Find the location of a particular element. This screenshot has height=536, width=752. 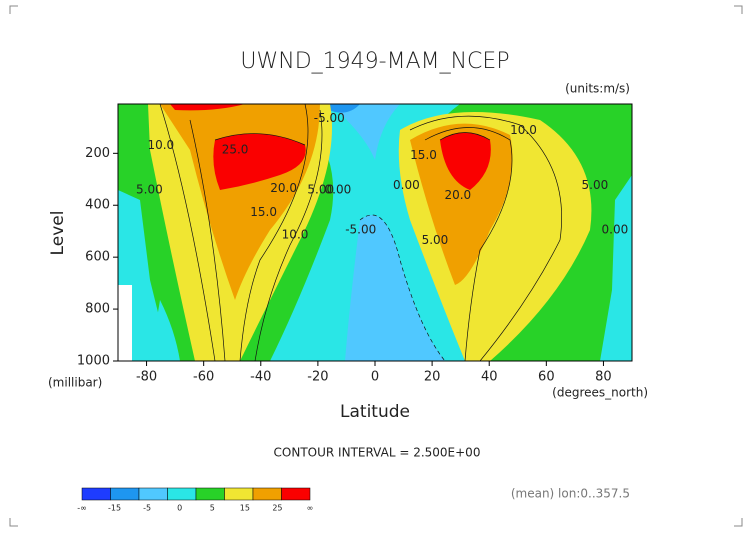

x-tick-label: 40 is located at coordinates (489, 377).